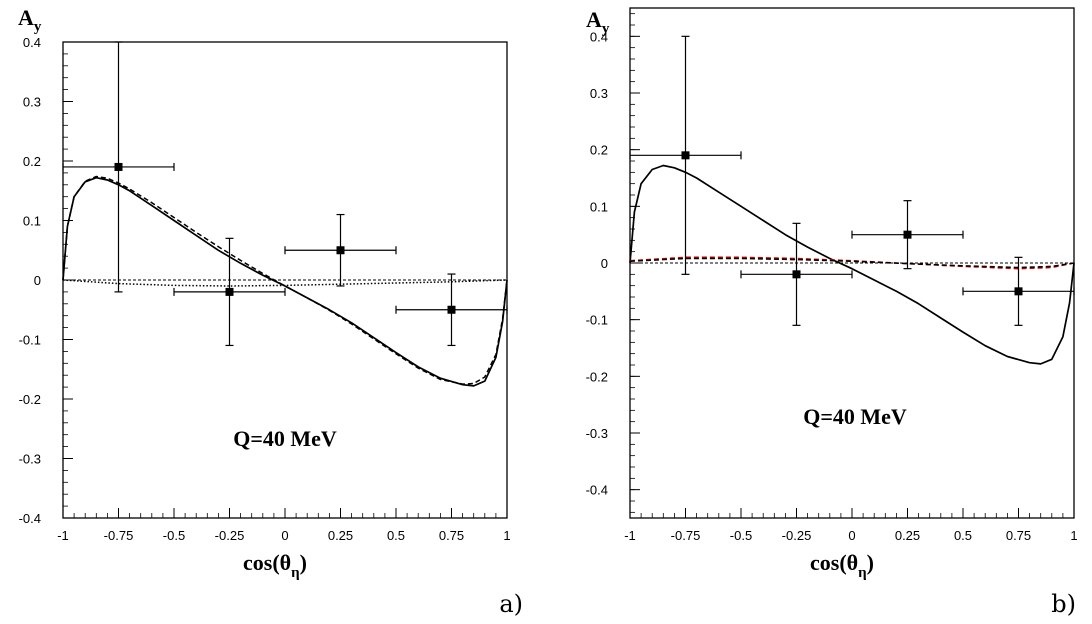  I want to click on series-dashed-line, so click(852, 263).